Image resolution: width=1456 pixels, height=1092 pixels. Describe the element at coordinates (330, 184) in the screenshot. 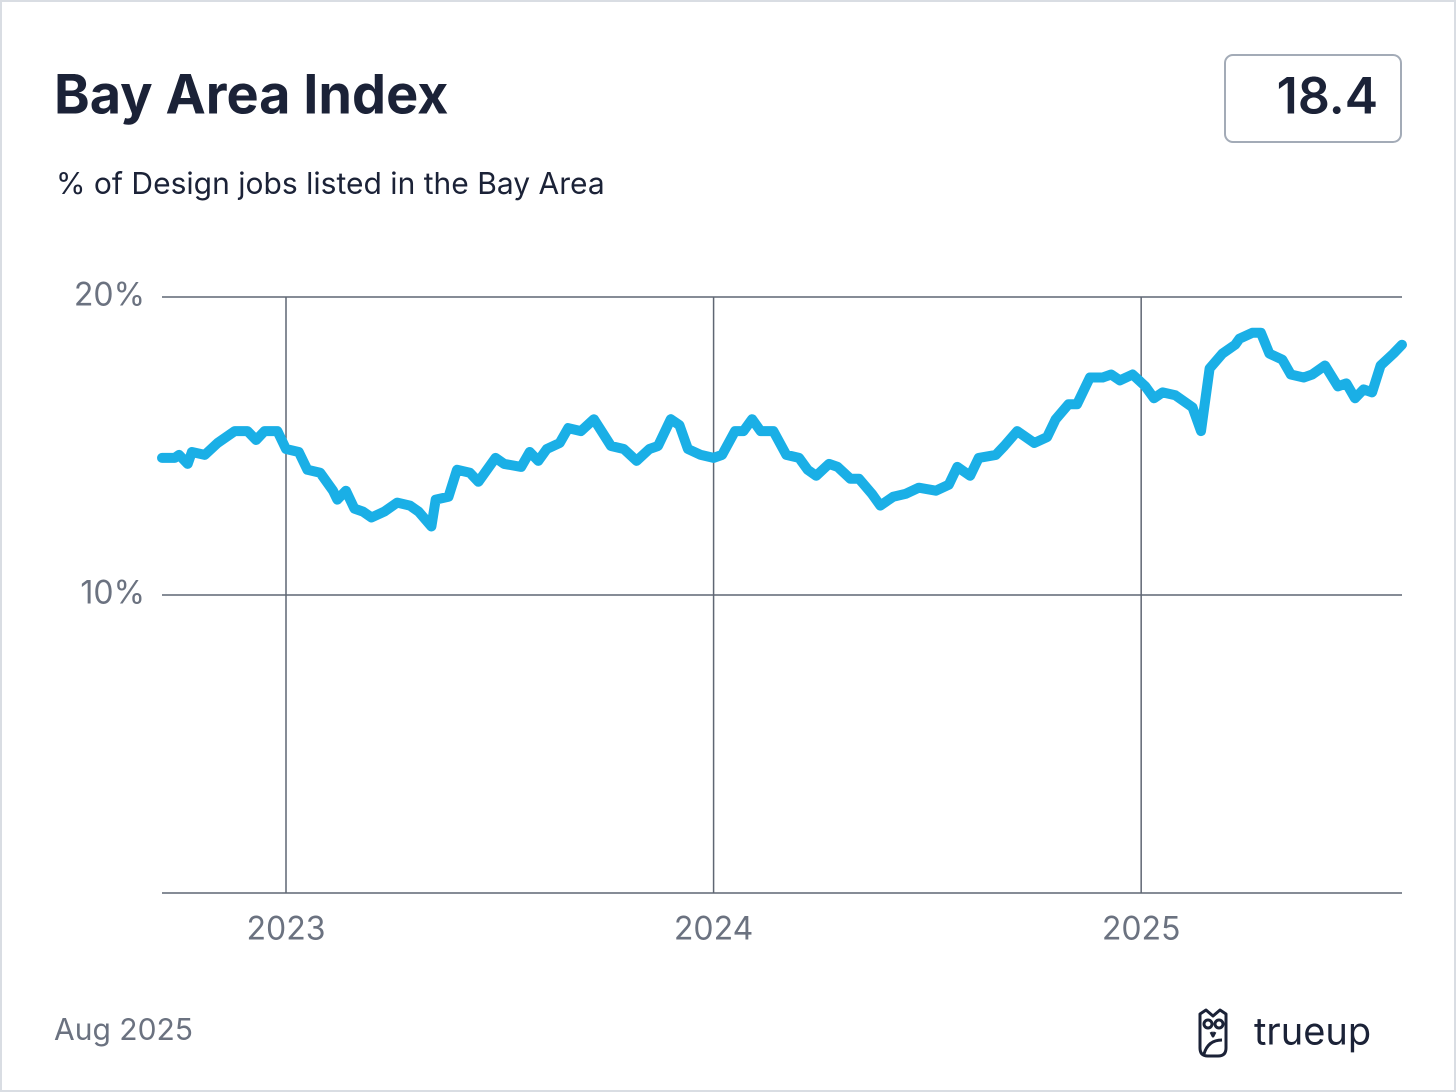

I see `chart-subtitle: % of Design jobs listed in the Bay Area` at that location.